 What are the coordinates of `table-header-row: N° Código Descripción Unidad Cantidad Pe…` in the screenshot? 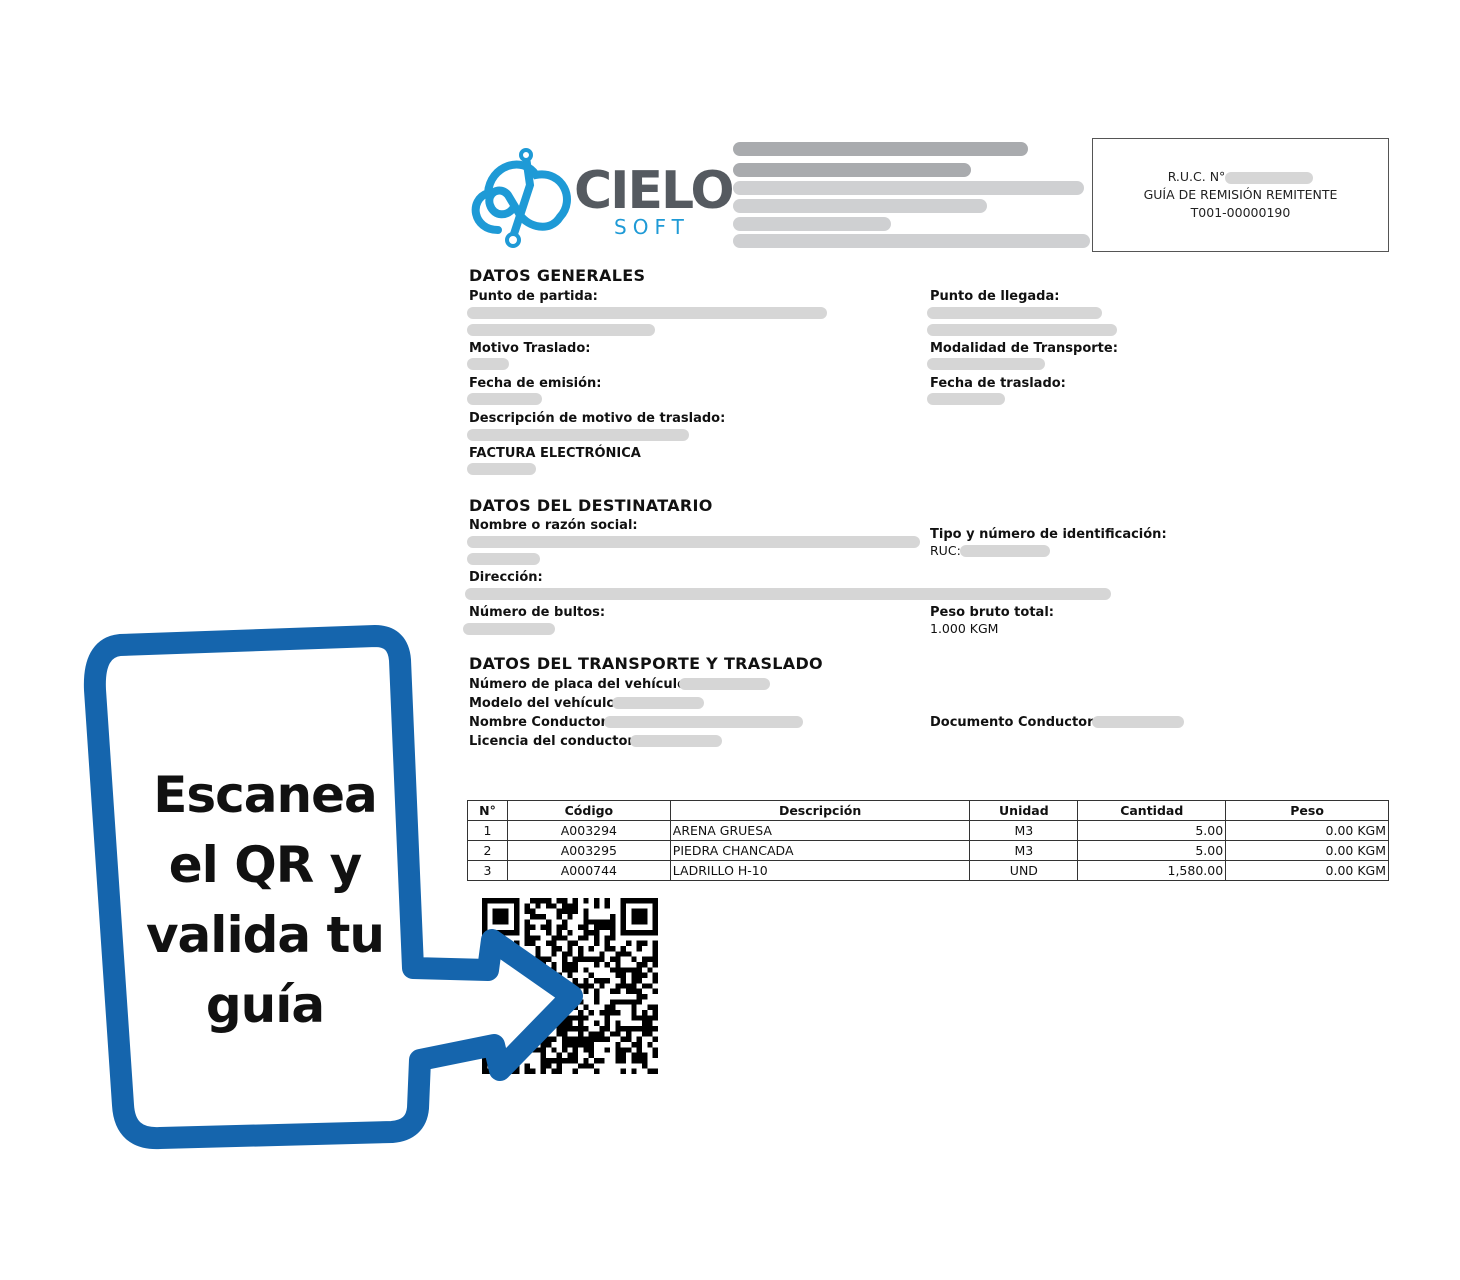 It's located at (928, 810).